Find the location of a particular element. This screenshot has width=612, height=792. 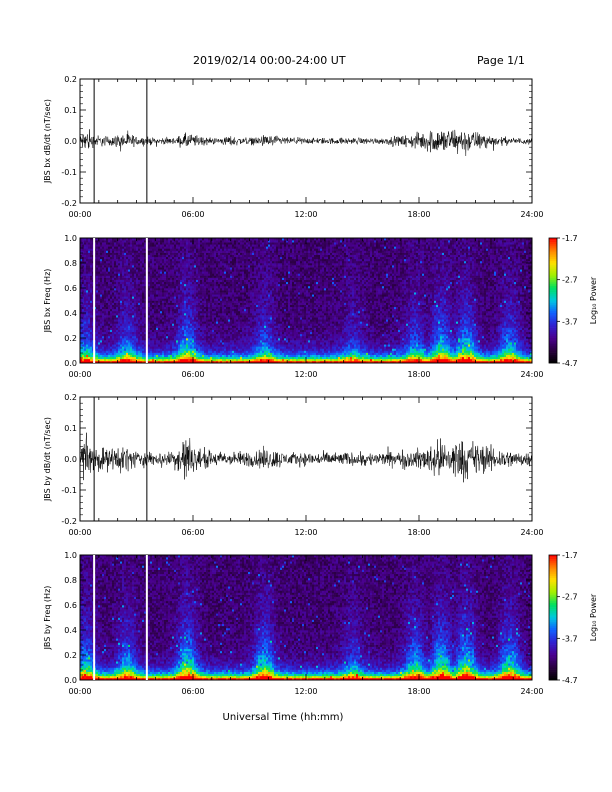

y-tick-label: 0.1 is located at coordinates (70, 110).